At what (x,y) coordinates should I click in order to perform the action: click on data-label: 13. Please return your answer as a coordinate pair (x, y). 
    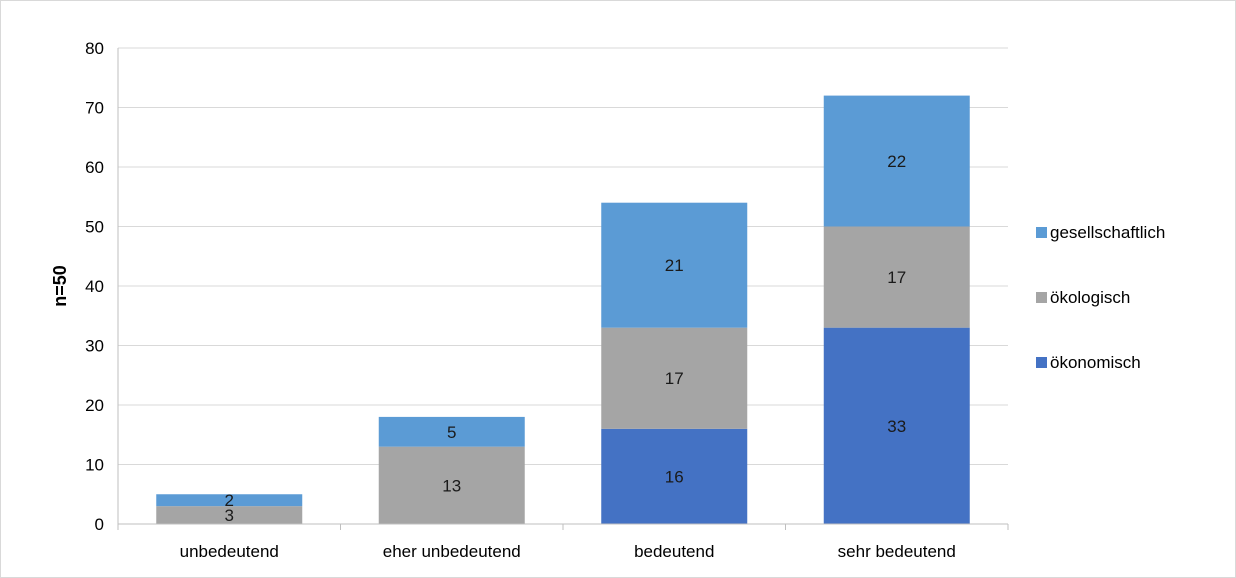
    Looking at the image, I should click on (451, 485).